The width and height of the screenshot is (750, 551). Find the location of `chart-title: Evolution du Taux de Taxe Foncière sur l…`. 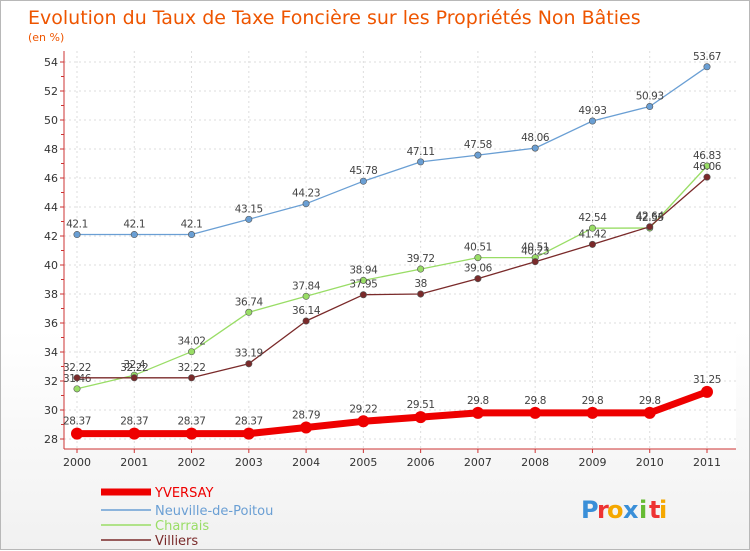

chart-title: Evolution du Taux de Taxe Foncière sur l… is located at coordinates (334, 18).